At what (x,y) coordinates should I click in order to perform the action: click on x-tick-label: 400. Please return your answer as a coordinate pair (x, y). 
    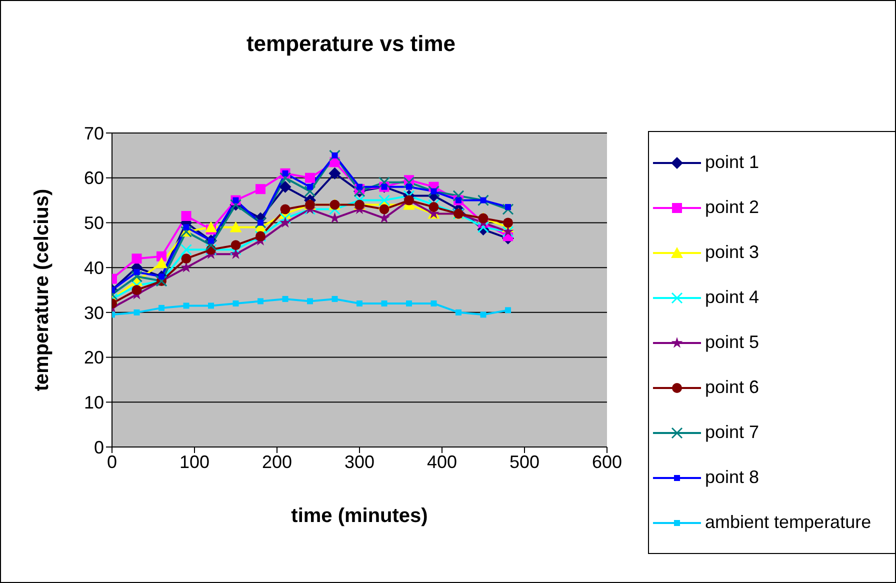
    Looking at the image, I should click on (442, 462).